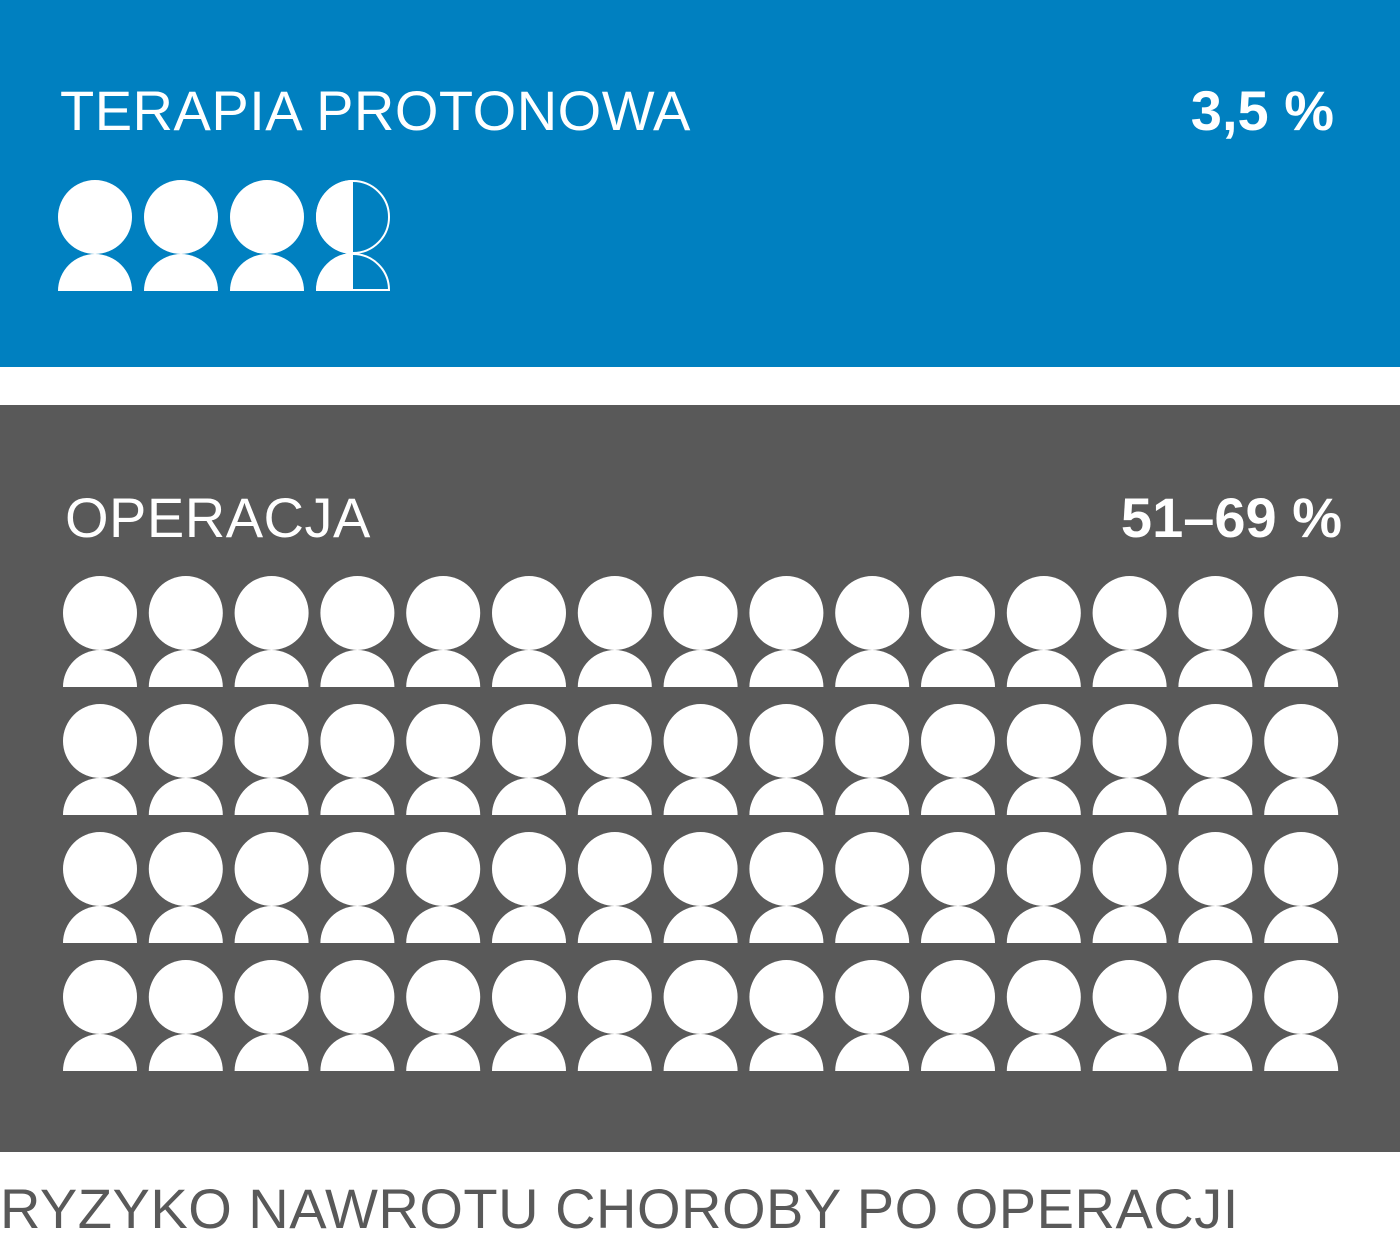  I want to click on surgery-label: OPERACJA, so click(218, 517).